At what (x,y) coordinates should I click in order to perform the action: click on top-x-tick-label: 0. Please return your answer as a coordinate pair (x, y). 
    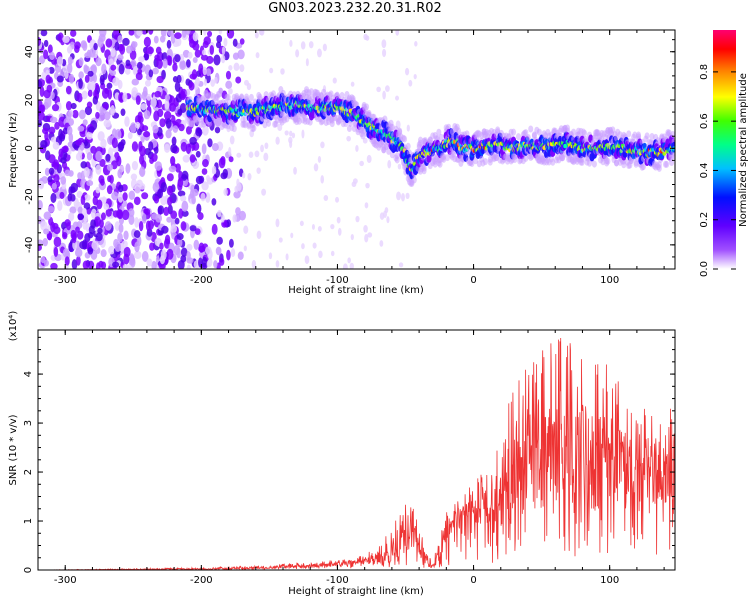
    Looking at the image, I should click on (473, 280).